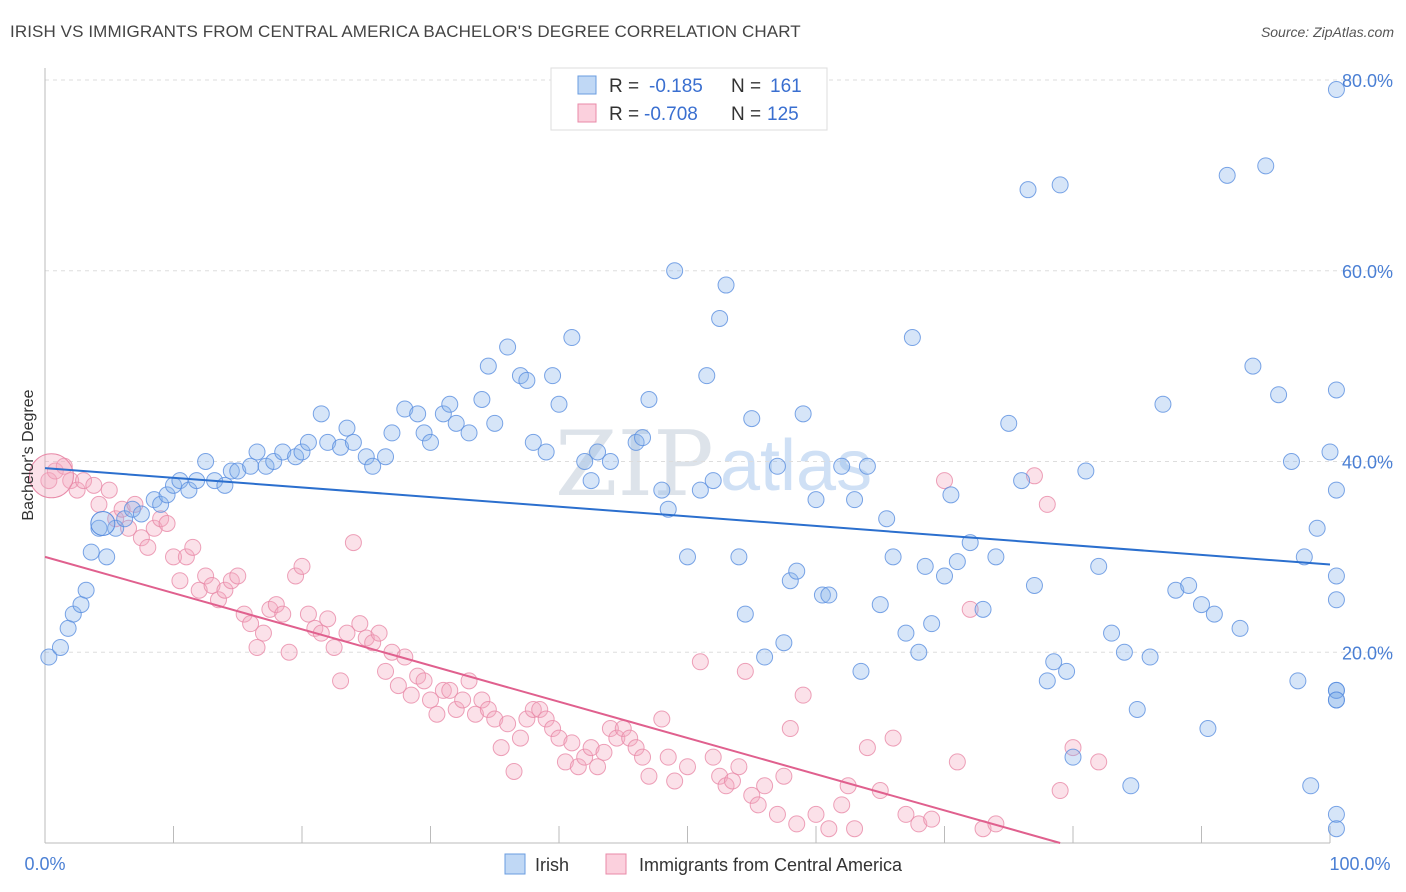 This screenshot has width=1406, height=892. I want to click on irish-trend-line, so click(687, 516).